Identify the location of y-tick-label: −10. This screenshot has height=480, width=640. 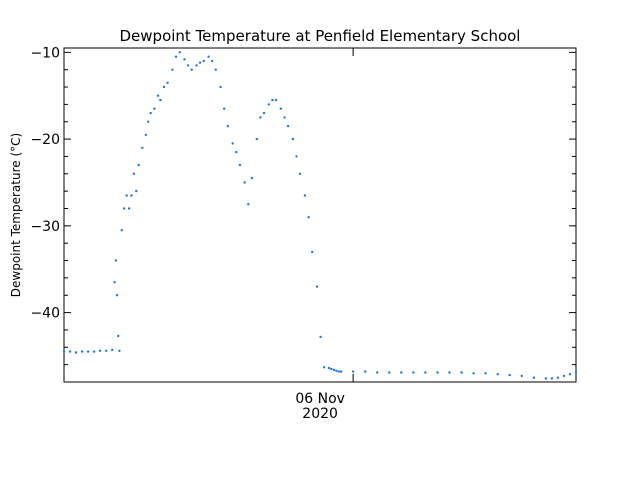
(45, 53).